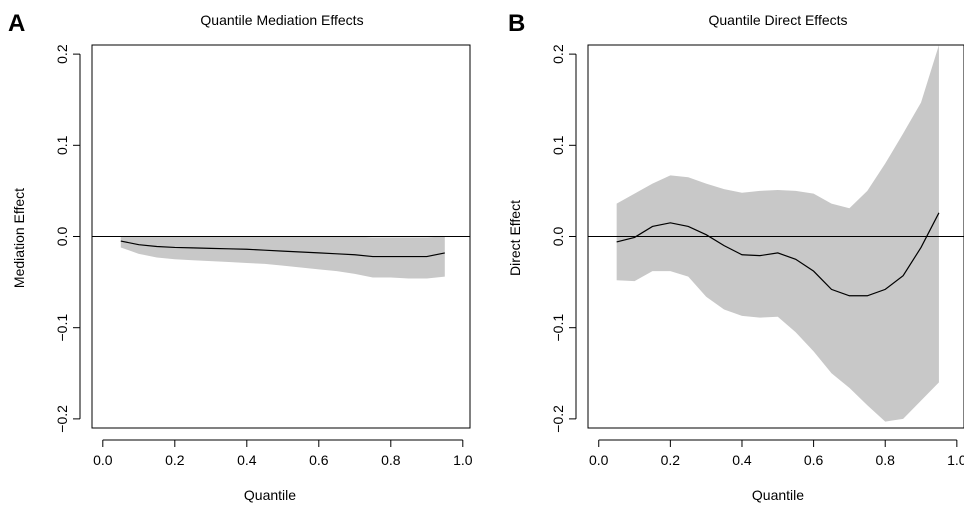 The width and height of the screenshot is (964, 506). Describe the element at coordinates (777, 20) in the screenshot. I see `panel-b-title: Quantile Direct Effects` at that location.